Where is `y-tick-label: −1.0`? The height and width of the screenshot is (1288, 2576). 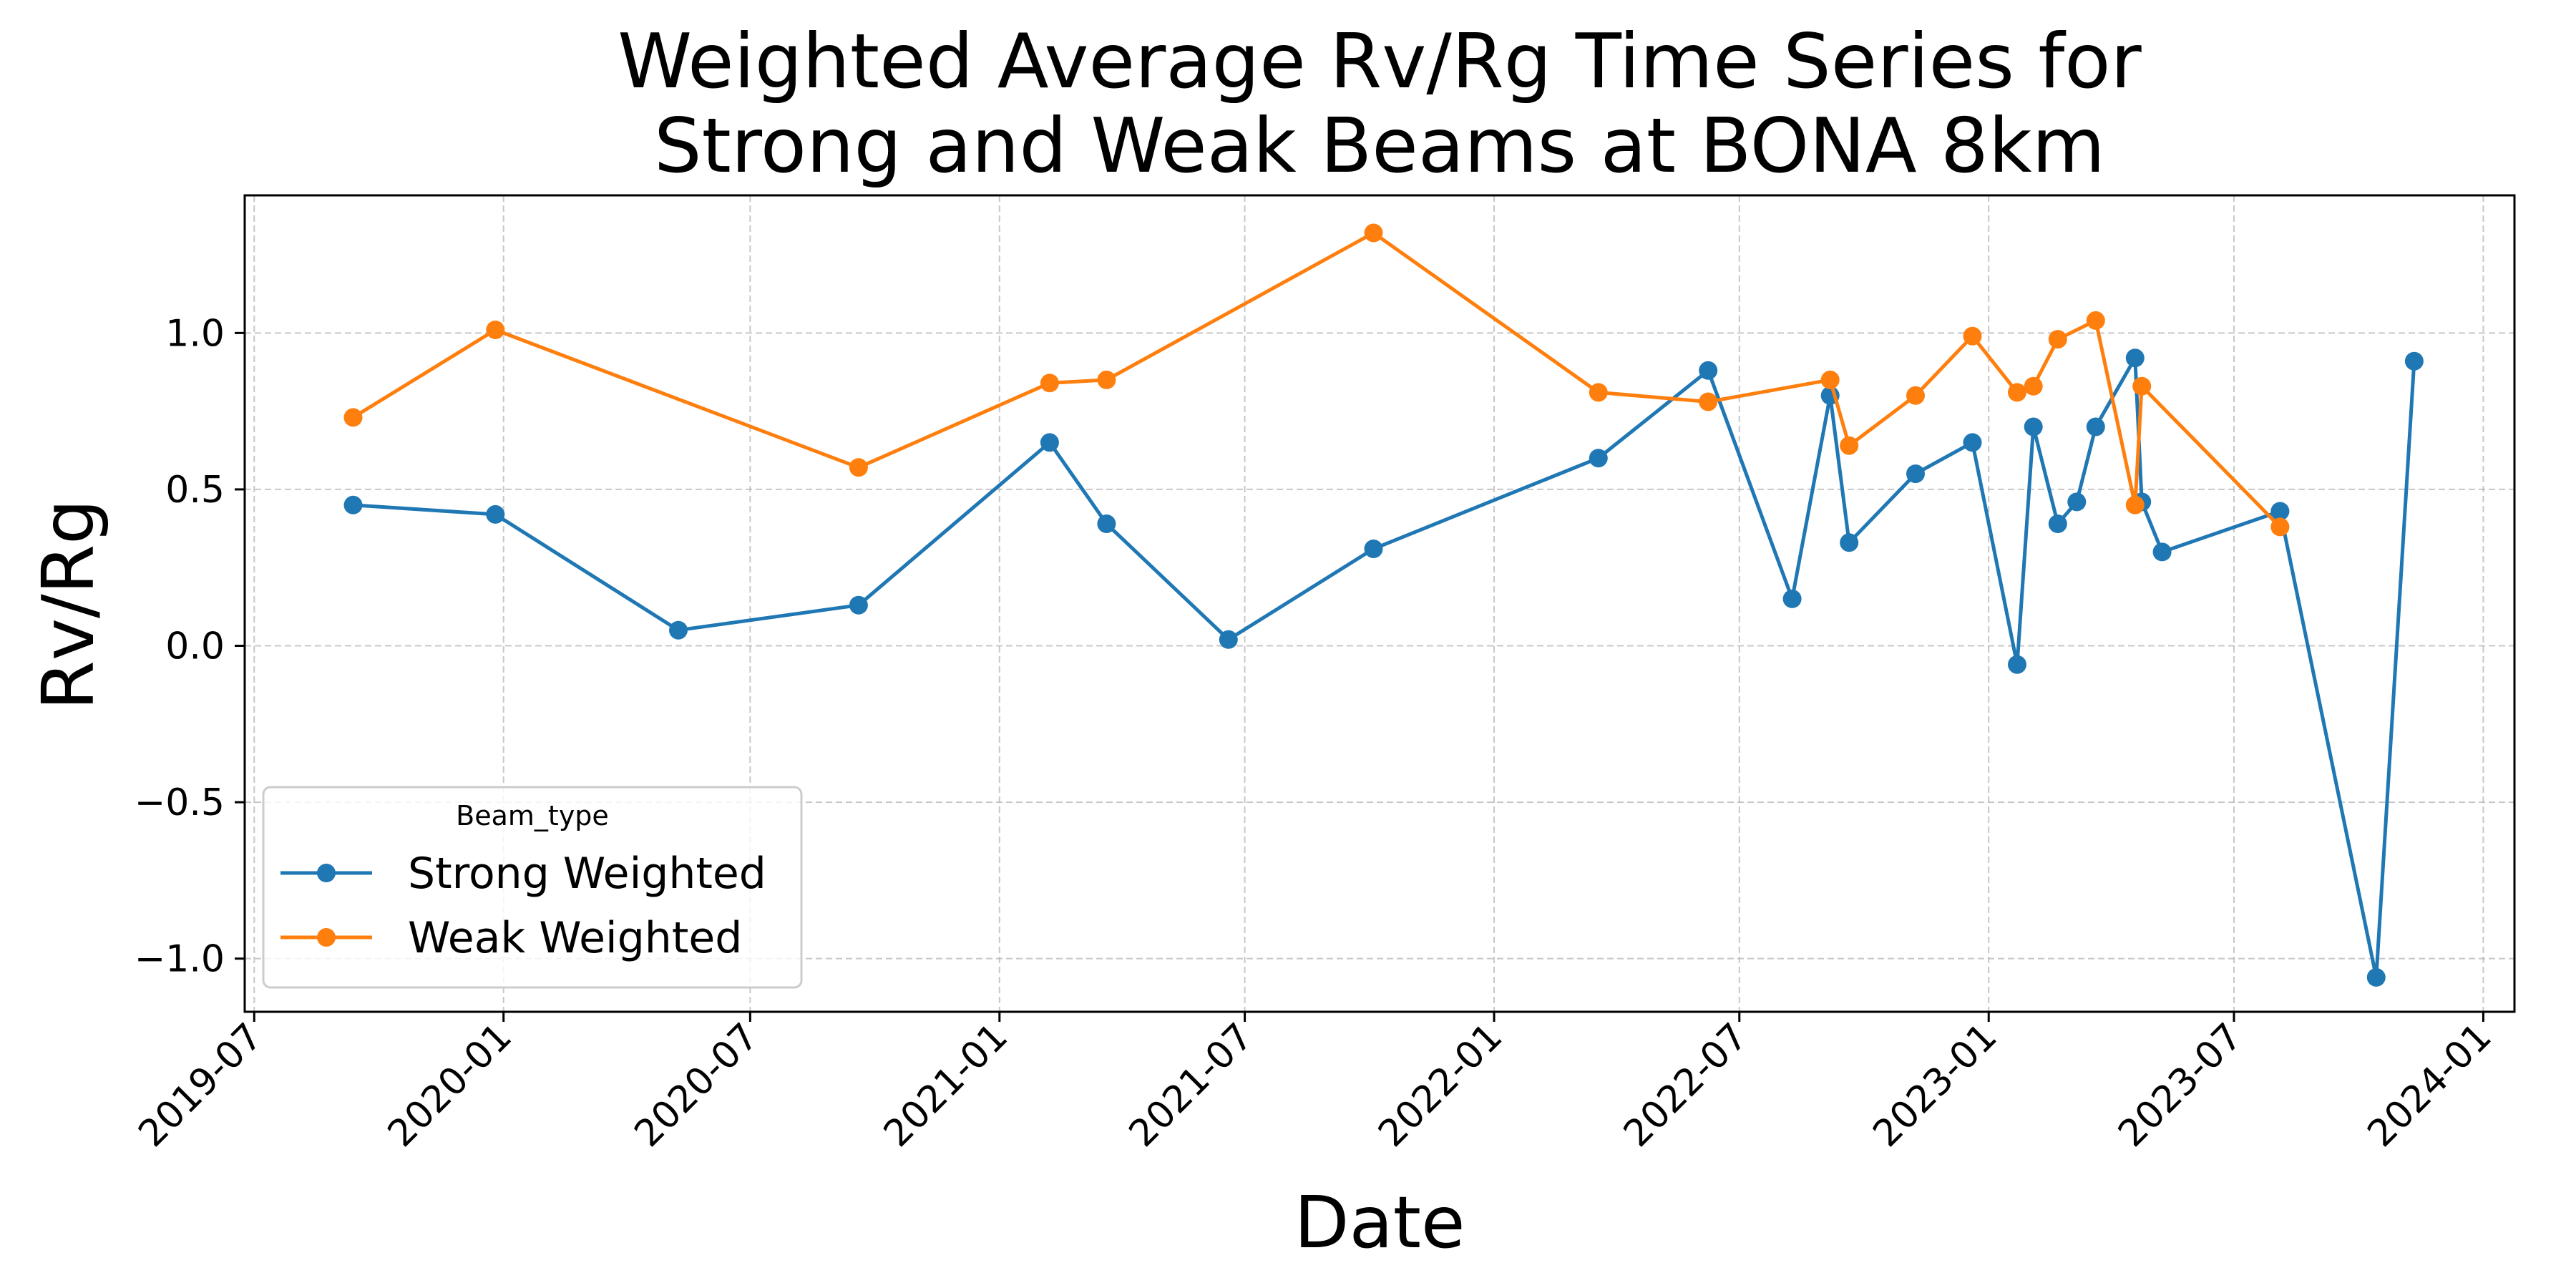 y-tick-label: −1.0 is located at coordinates (180, 959).